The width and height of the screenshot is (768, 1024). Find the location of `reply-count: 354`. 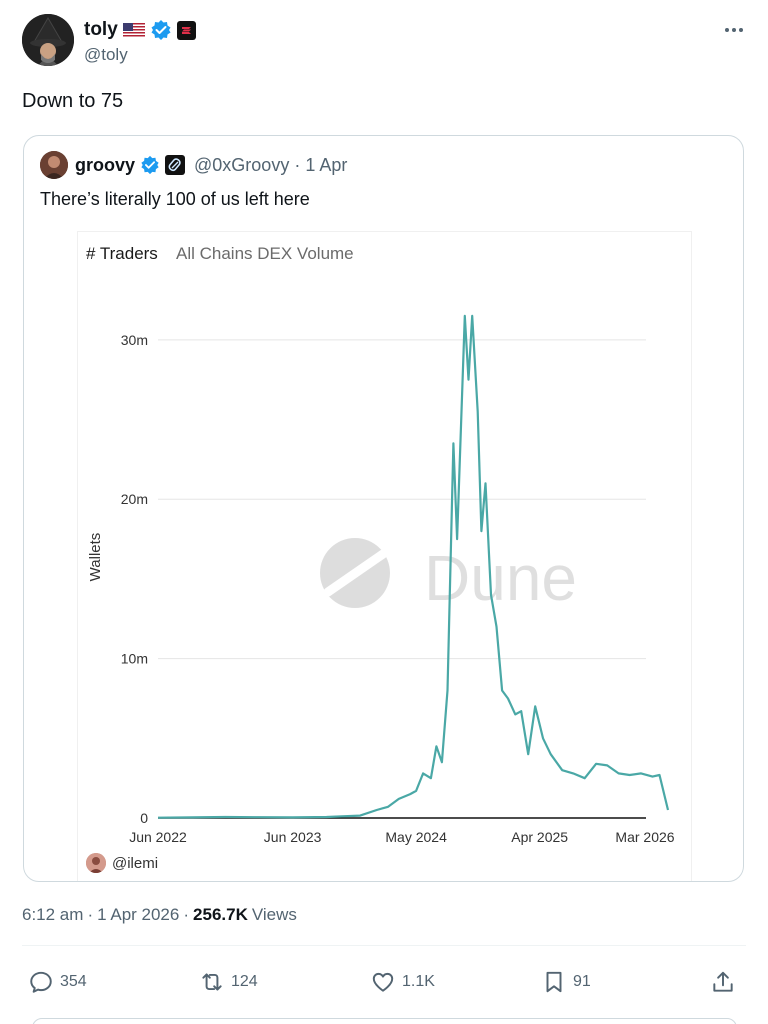

reply-count: 354 is located at coordinates (73, 981).